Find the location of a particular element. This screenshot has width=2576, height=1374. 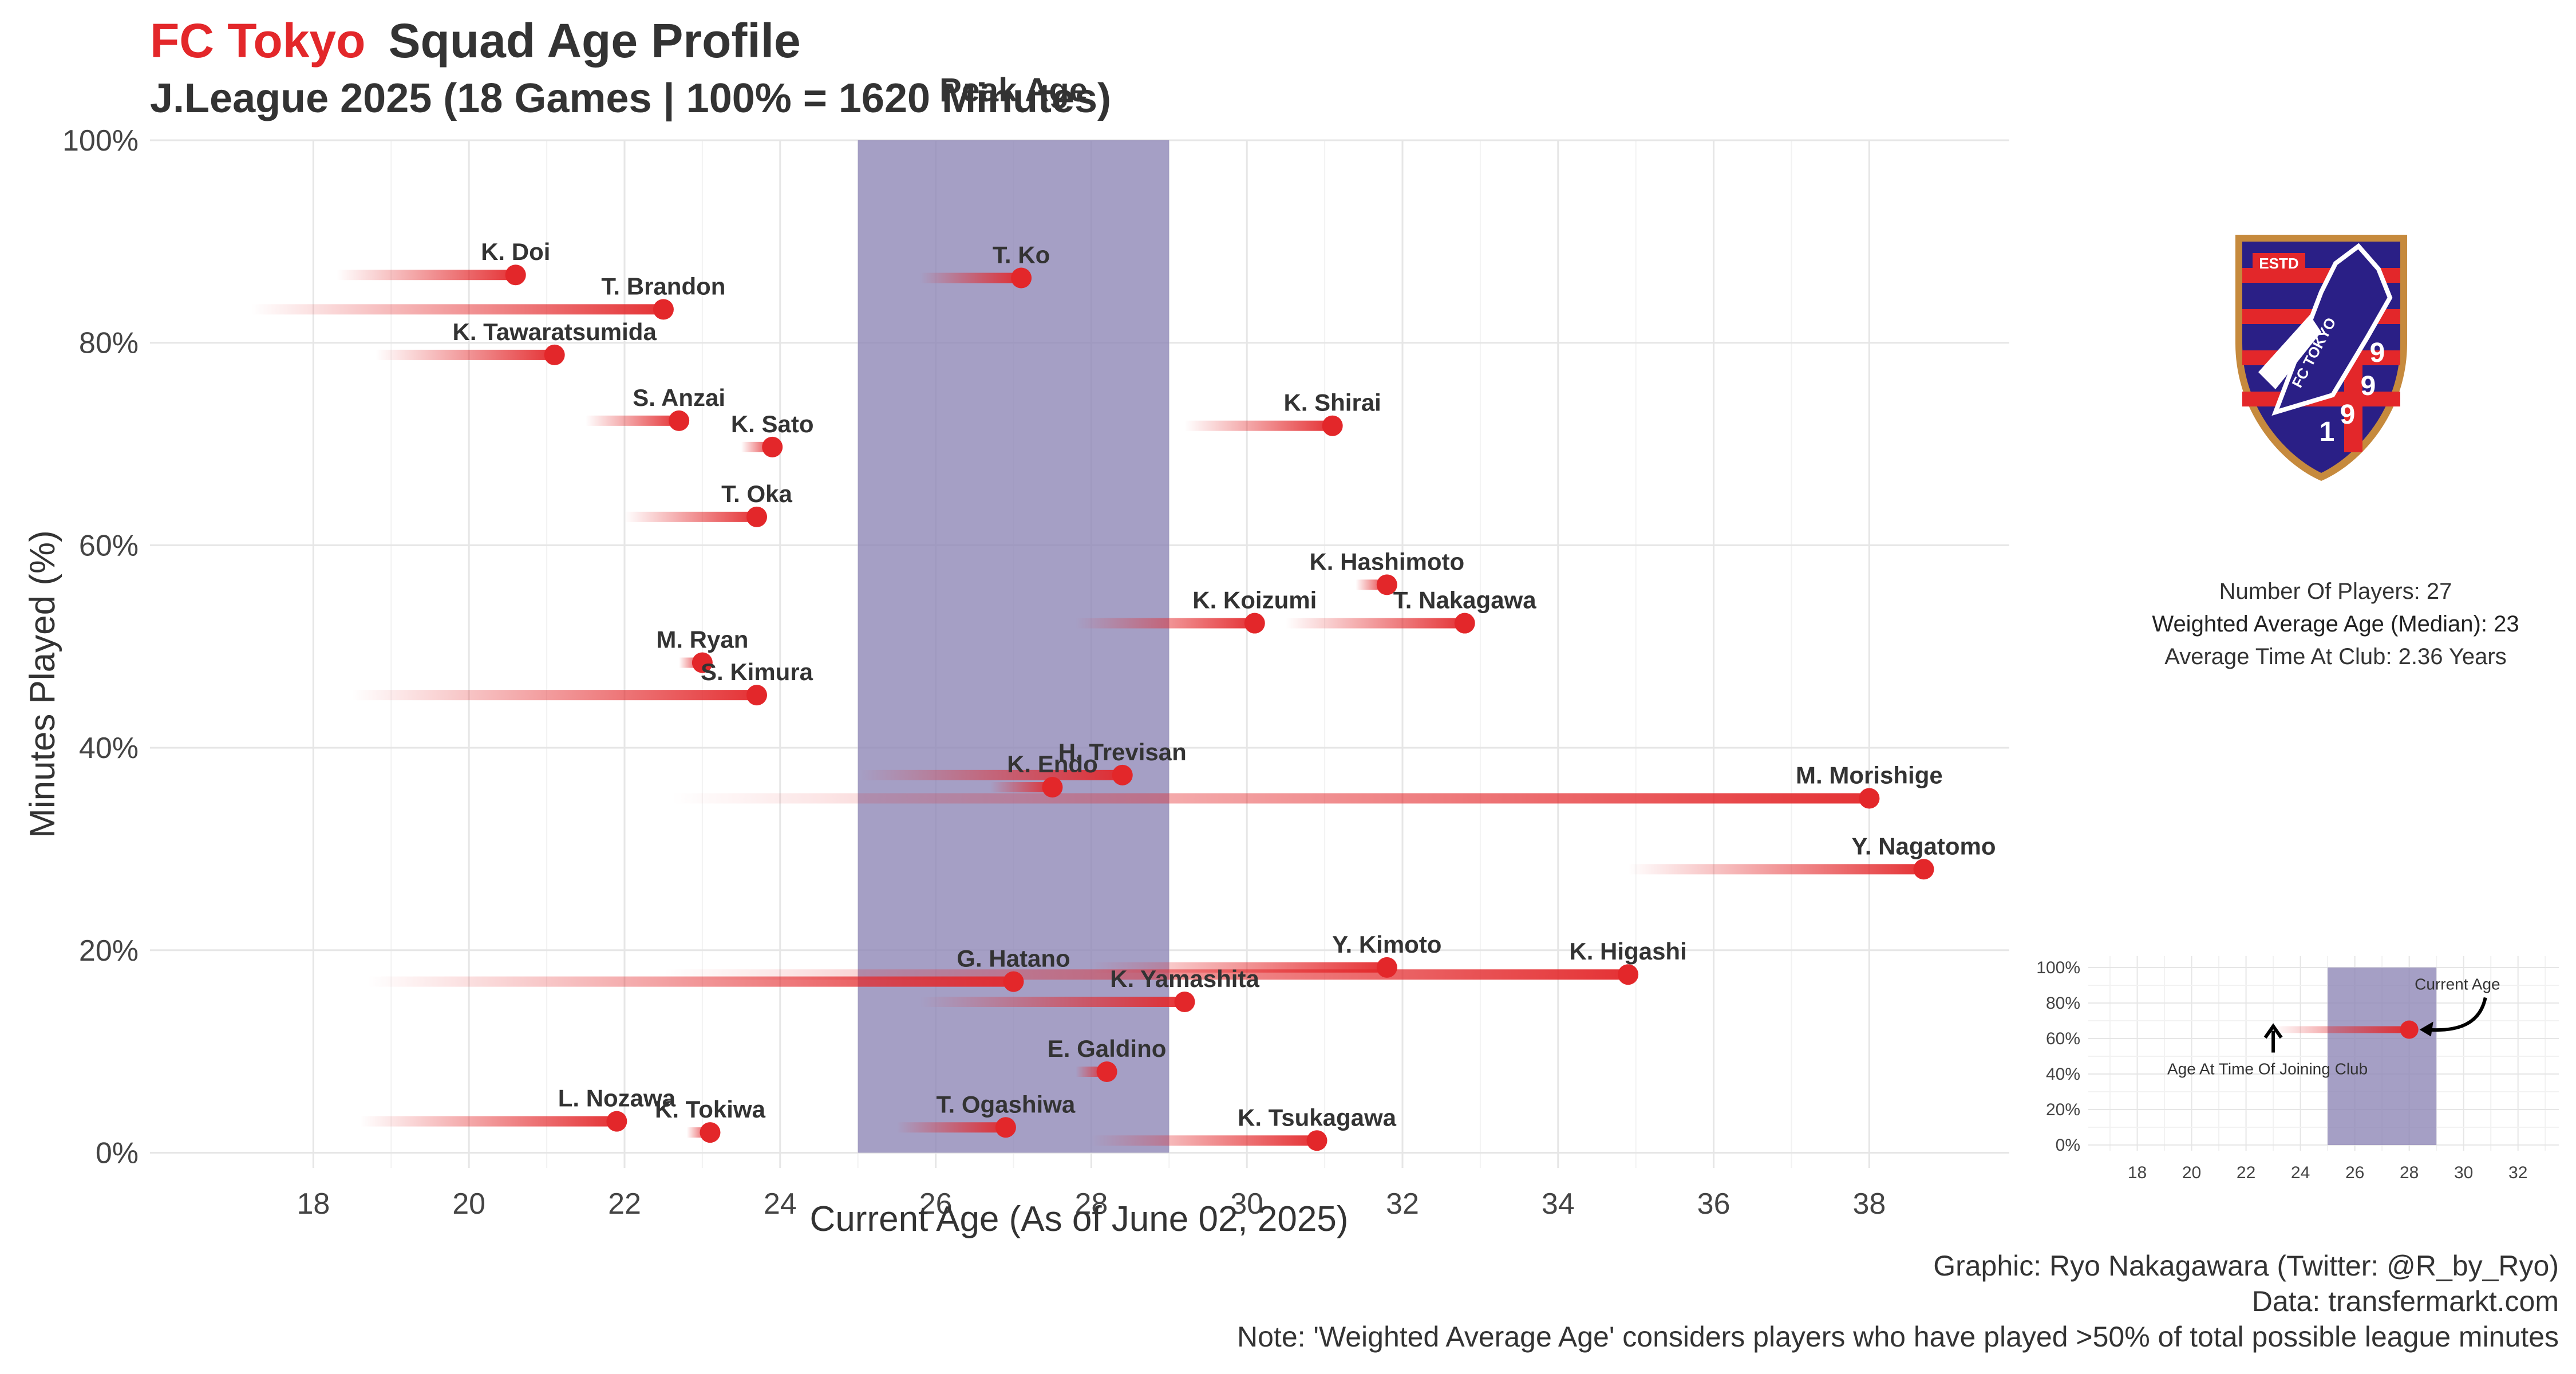

label-k-tawaratsumida: K. Tawaratsumida is located at coordinates (555, 331).